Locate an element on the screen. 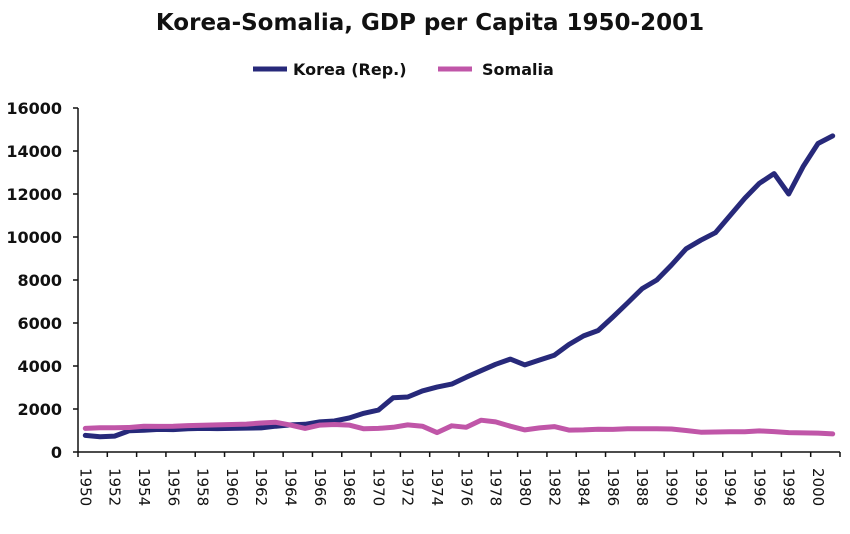  x-tick-label: 1992 is located at coordinates (701, 487).